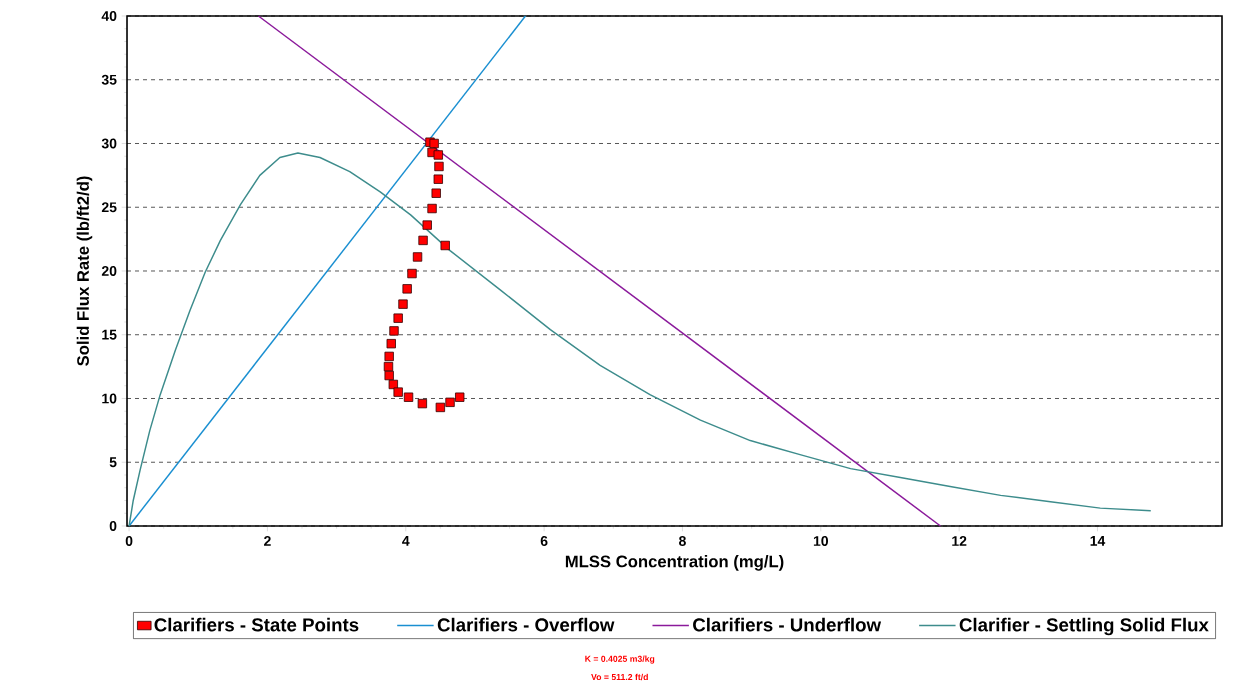 The width and height of the screenshot is (1238, 681). Describe the element at coordinates (109, 79) in the screenshot. I see `y-tick-label: 35` at that location.